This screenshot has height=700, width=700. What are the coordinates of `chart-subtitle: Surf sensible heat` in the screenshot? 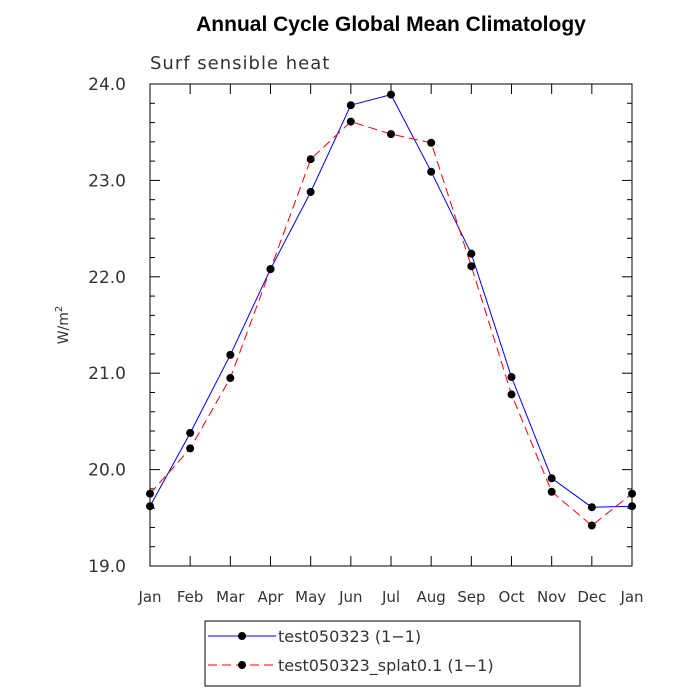 It's located at (240, 63).